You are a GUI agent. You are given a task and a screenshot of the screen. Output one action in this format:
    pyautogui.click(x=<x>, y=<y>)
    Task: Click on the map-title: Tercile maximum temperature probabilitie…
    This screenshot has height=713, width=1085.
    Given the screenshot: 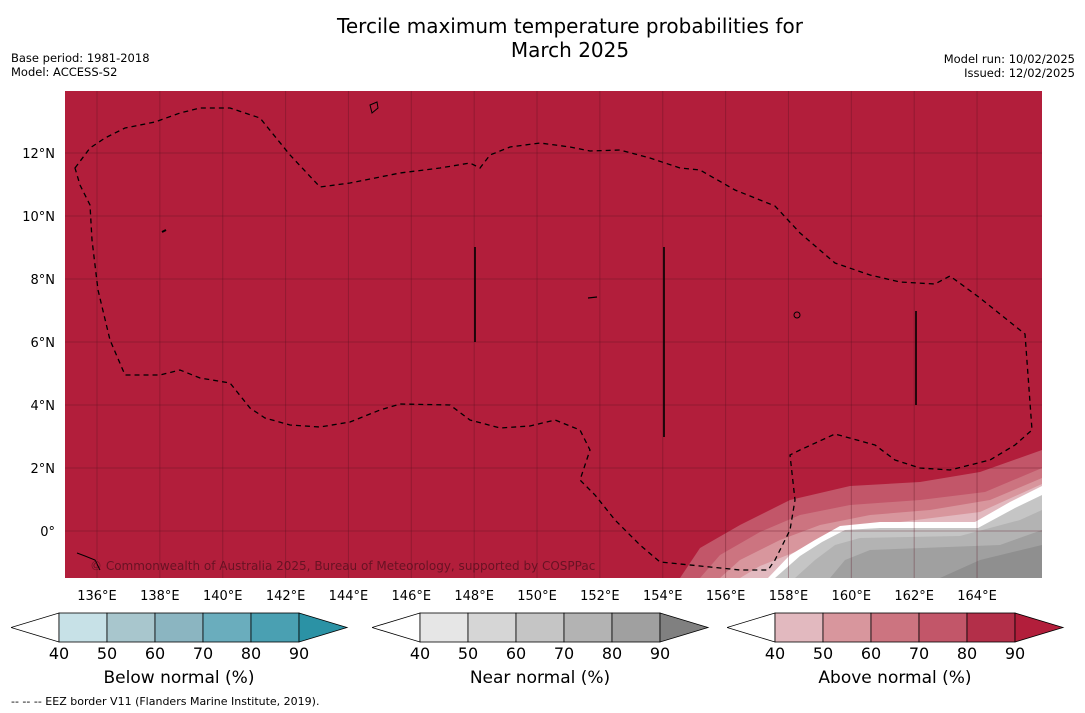 What is the action you would take?
    pyautogui.click(x=570, y=38)
    